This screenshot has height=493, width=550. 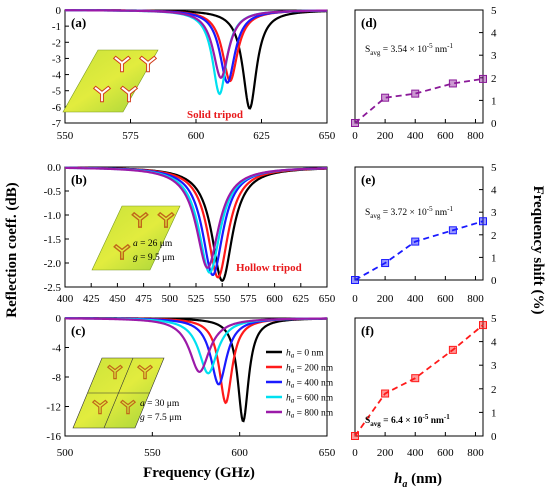 What do you see at coordinates (53, 437) in the screenshot?
I see `y-tick-label: -16` at bounding box center [53, 437].